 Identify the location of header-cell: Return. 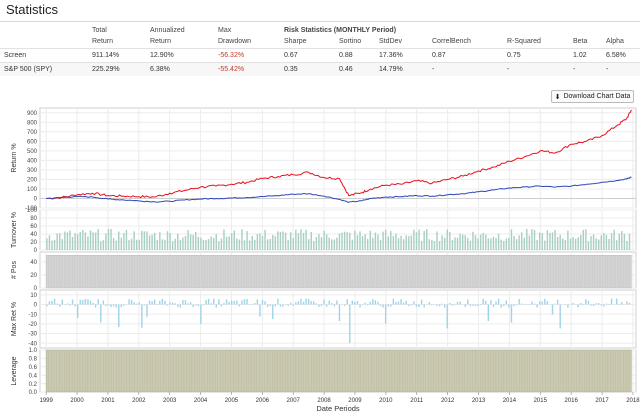
(161, 42).